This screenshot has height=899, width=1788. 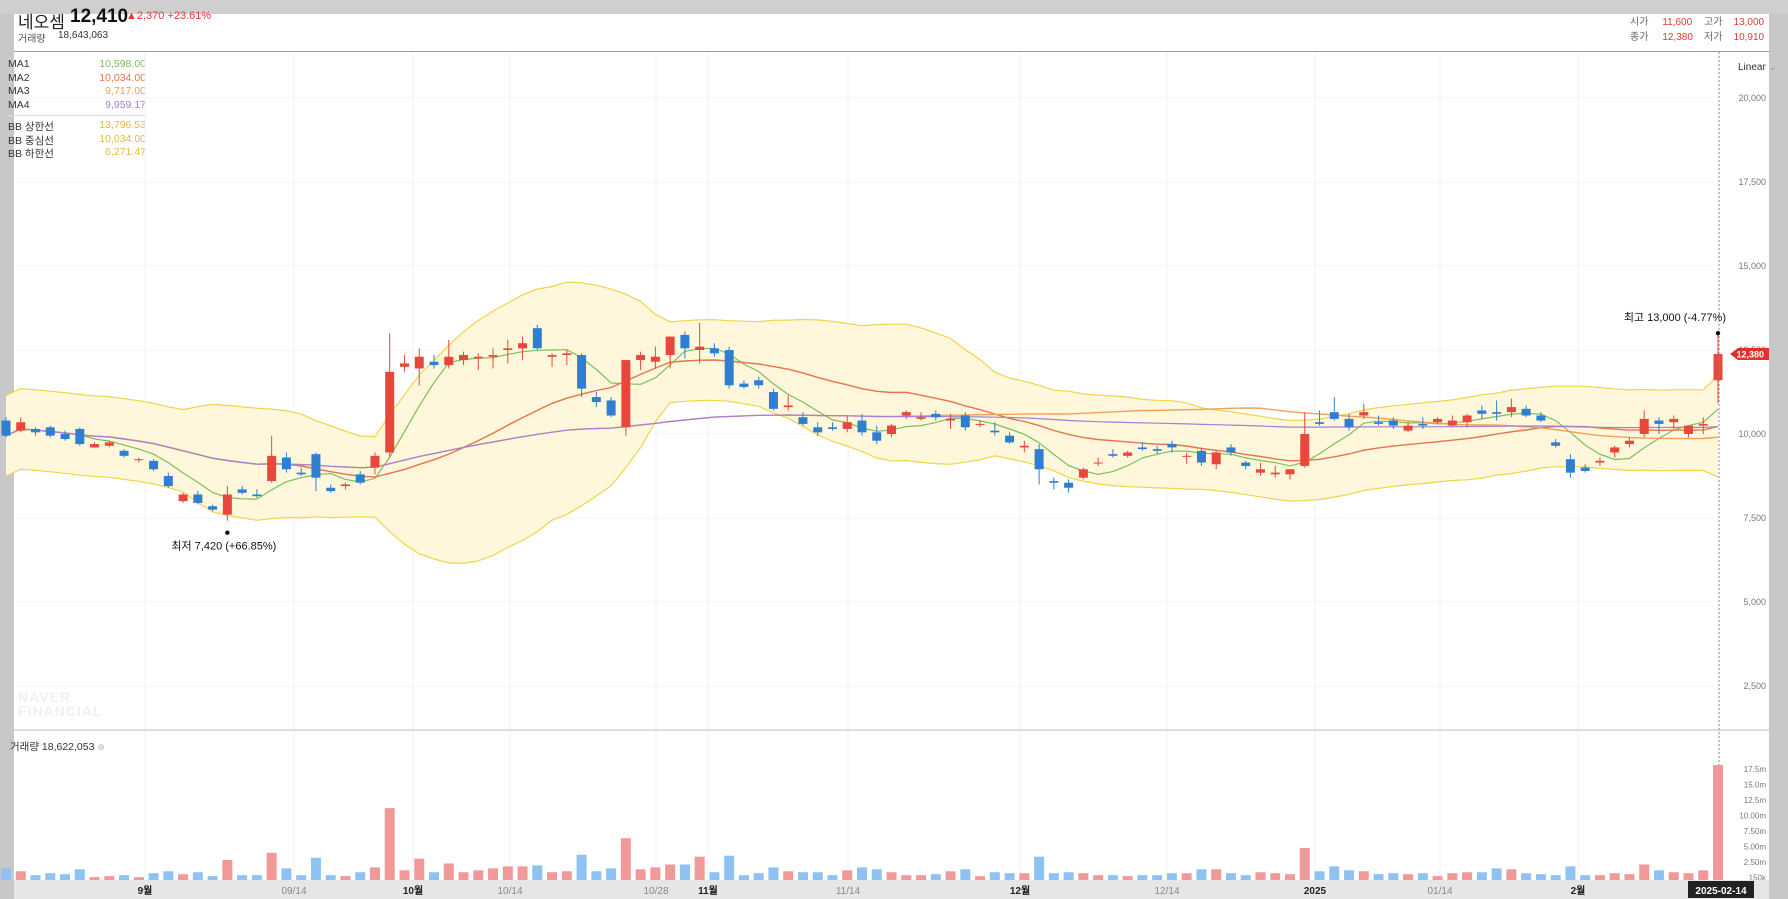 What do you see at coordinates (848, 891) in the screenshot?
I see `x-tick-label: 11/14` at bounding box center [848, 891].